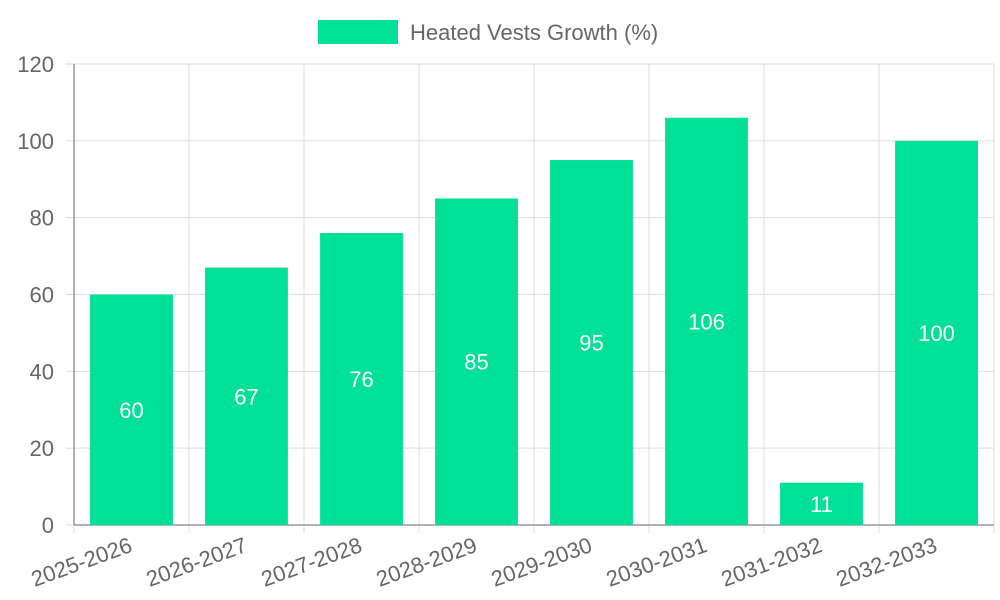  I want to click on x-tick-label: 2031-2032, so click(771, 561).